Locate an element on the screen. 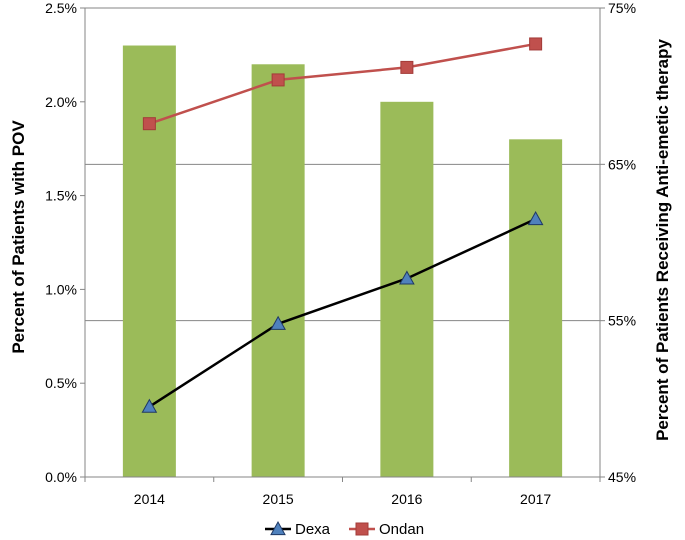  legend-label-ondan: Ondan is located at coordinates (401, 529).